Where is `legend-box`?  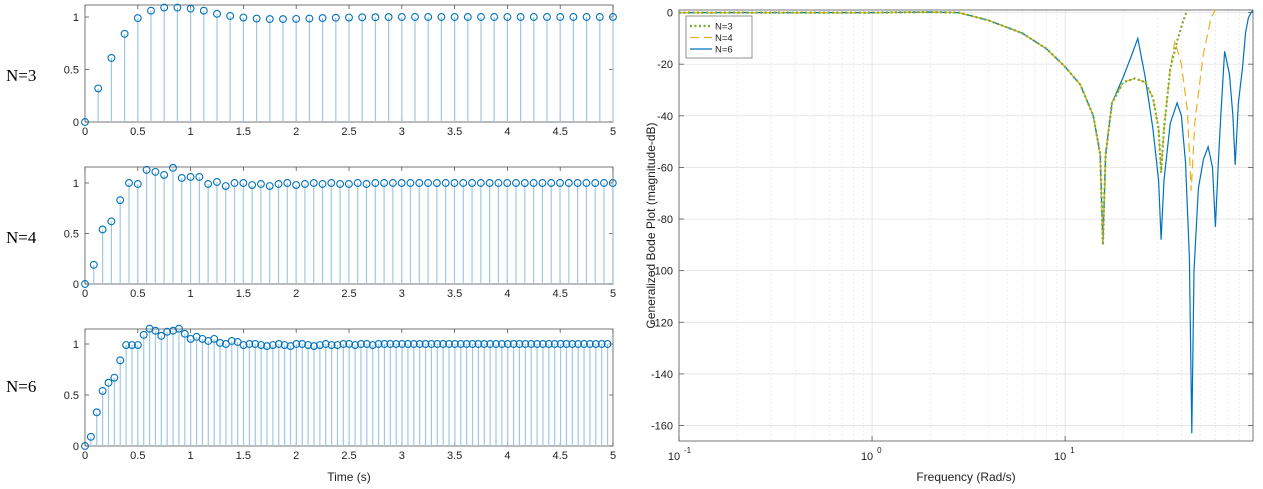 legend-box is located at coordinates (719, 37).